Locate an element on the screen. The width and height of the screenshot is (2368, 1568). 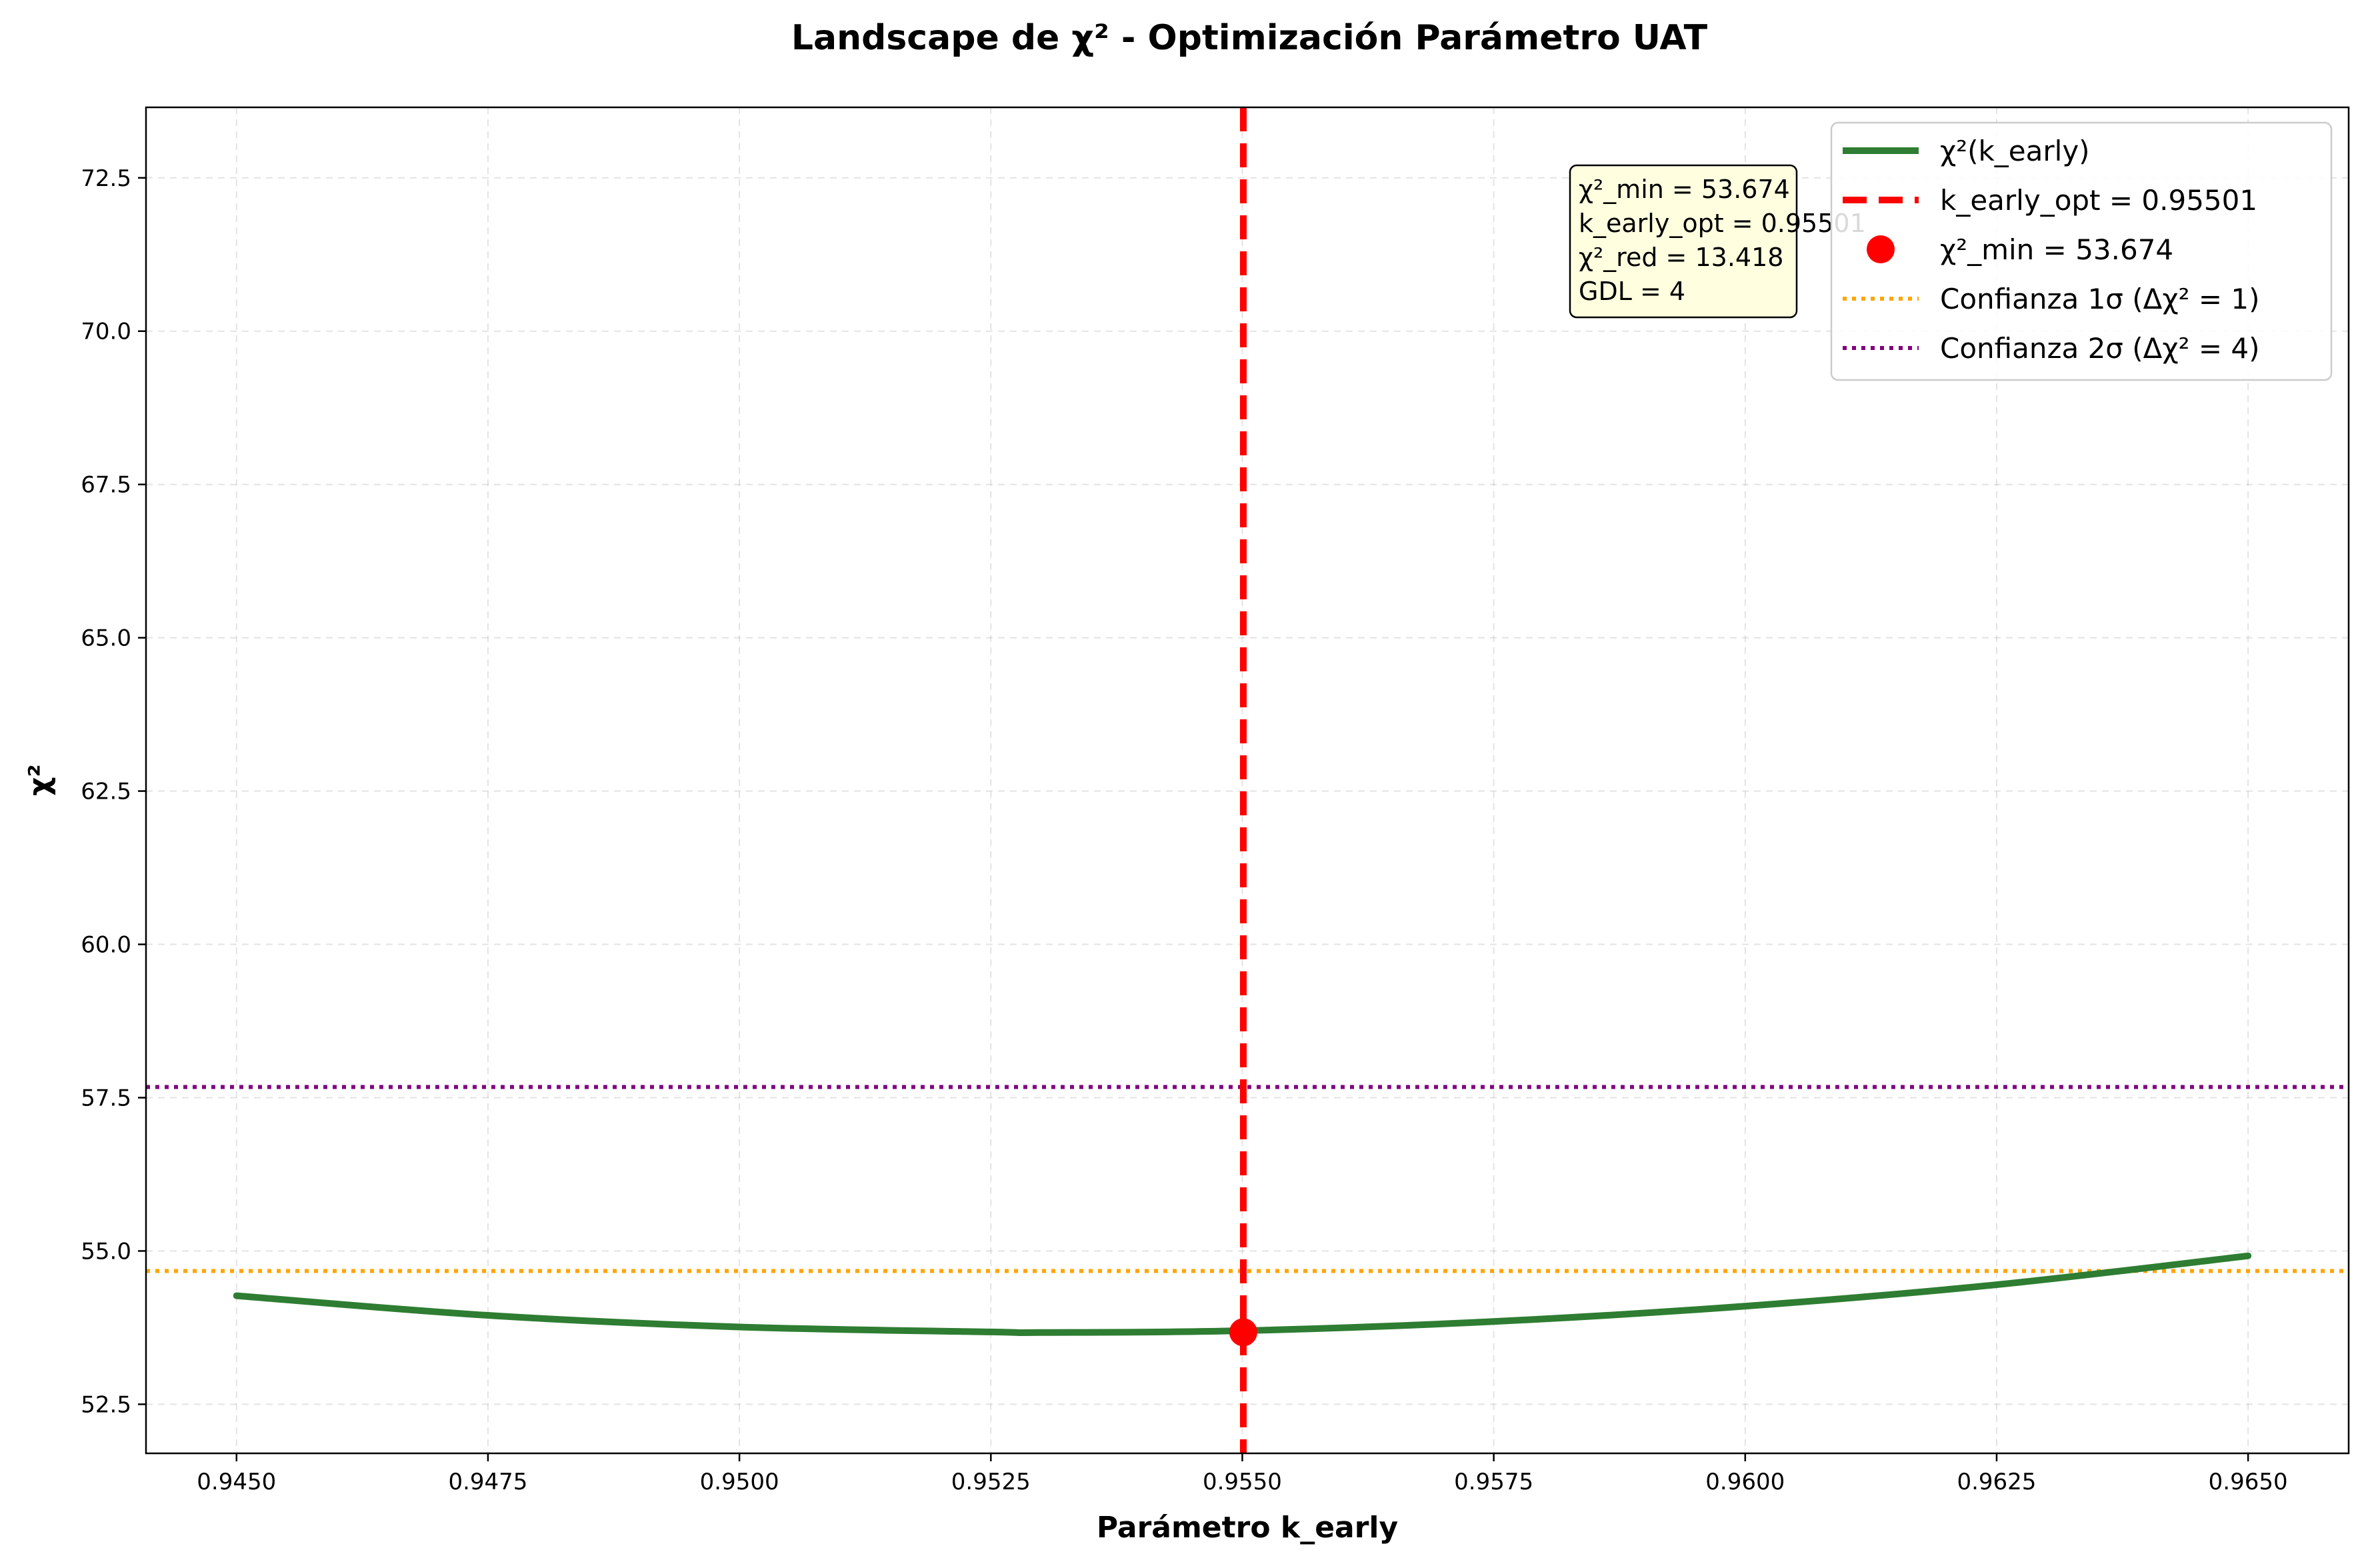
y-tick-label: 67.5 is located at coordinates (106, 485).